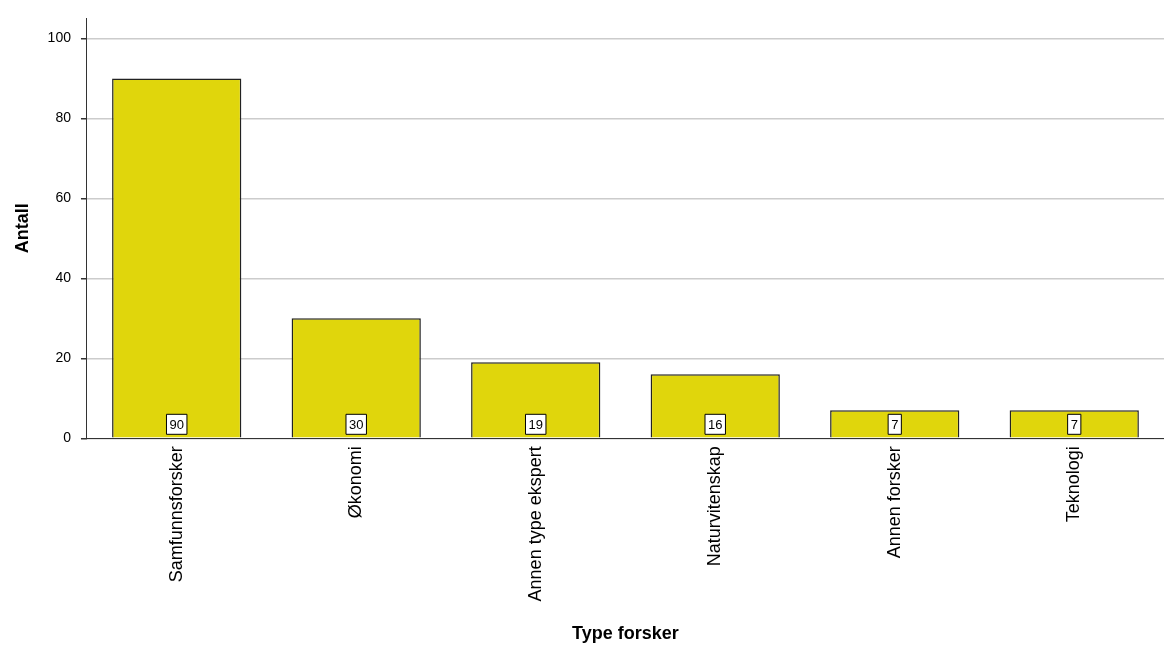 The width and height of the screenshot is (1164, 657). Describe the element at coordinates (21, 228) in the screenshot. I see `y-axis-title: Antall` at that location.